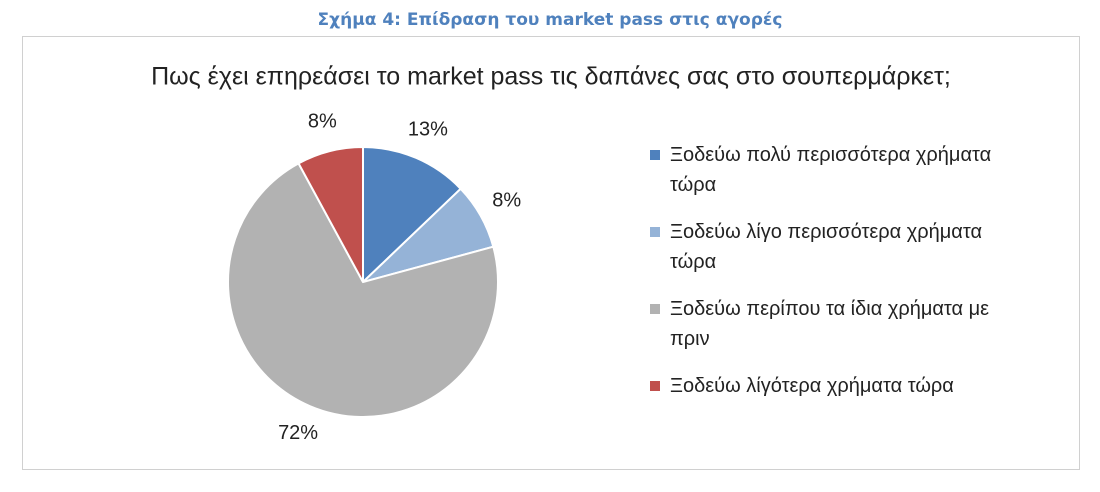 Image resolution: width=1100 pixels, height=492 pixels. Describe the element at coordinates (831, 170) in the screenshot. I see `legend-label: Ξοδεύω πολύ περισσότερα χρήματα τώρα` at that location.